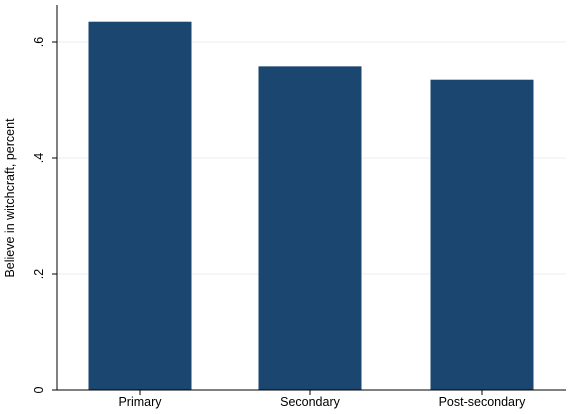 The height and width of the screenshot is (414, 568). I want to click on y-tick-label: 0, so click(39, 389).